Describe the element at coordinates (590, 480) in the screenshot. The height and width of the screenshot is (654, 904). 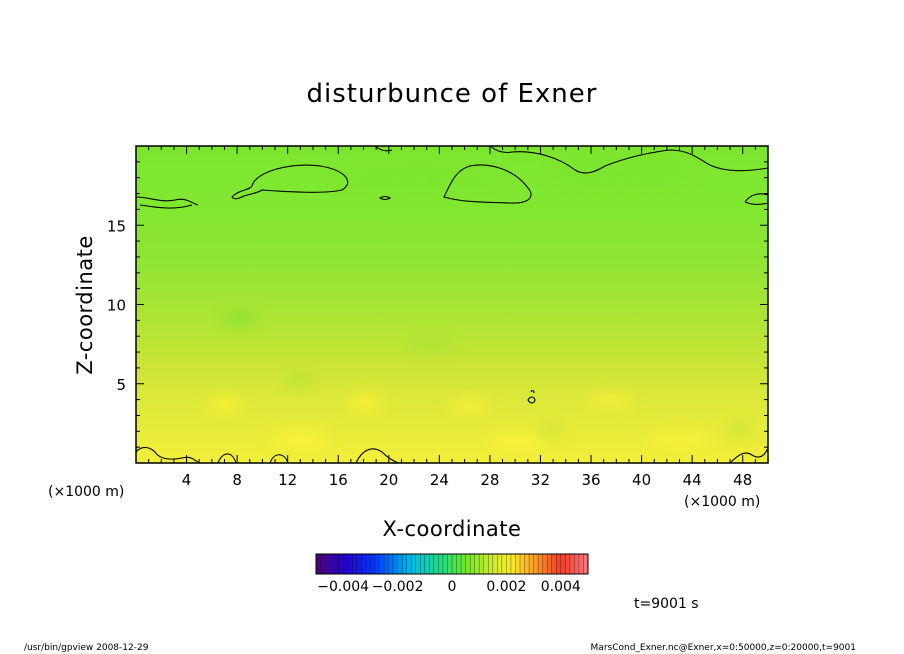
I see `x-tick-label: 36` at that location.